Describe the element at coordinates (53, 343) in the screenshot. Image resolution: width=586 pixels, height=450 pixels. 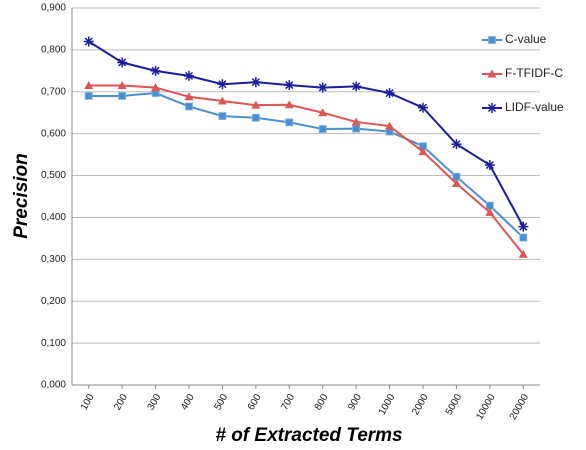
I see `y-tick-label: 0,100` at that location.